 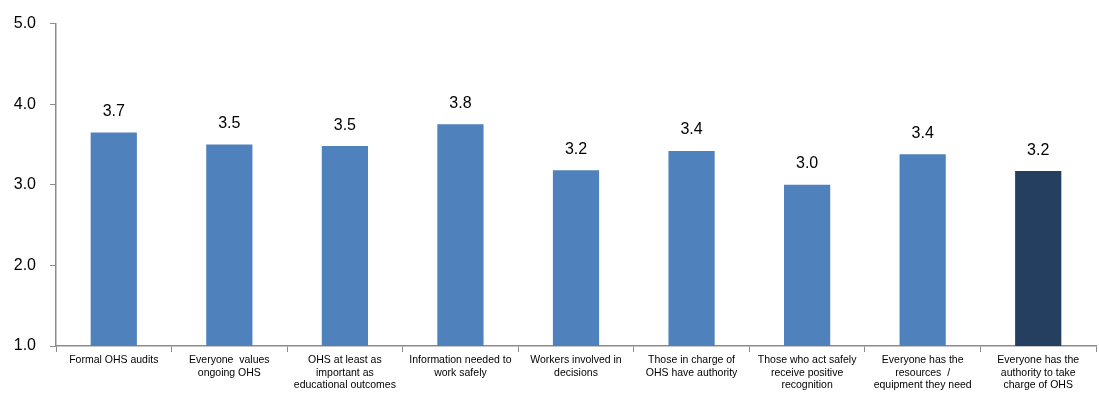 I want to click on x-tick-label: Those in charge of OHS have authority, so click(x=692, y=365).